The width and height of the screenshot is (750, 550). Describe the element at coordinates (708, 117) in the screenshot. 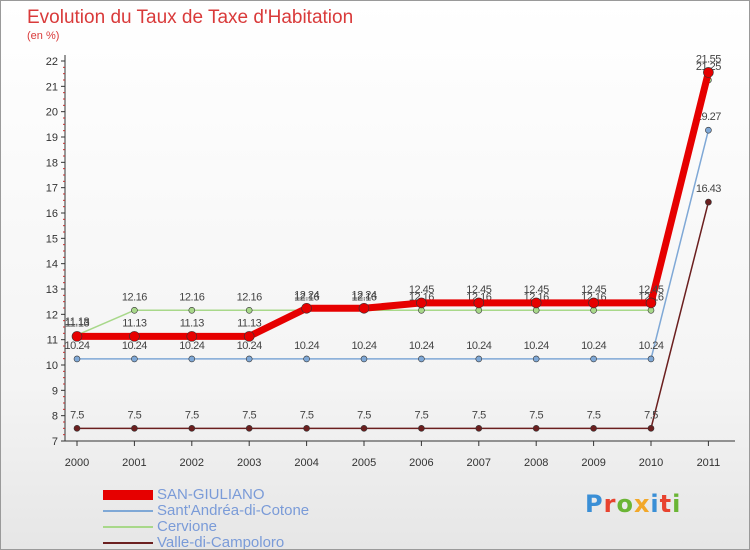

I see `data-label: 19.27` at that location.